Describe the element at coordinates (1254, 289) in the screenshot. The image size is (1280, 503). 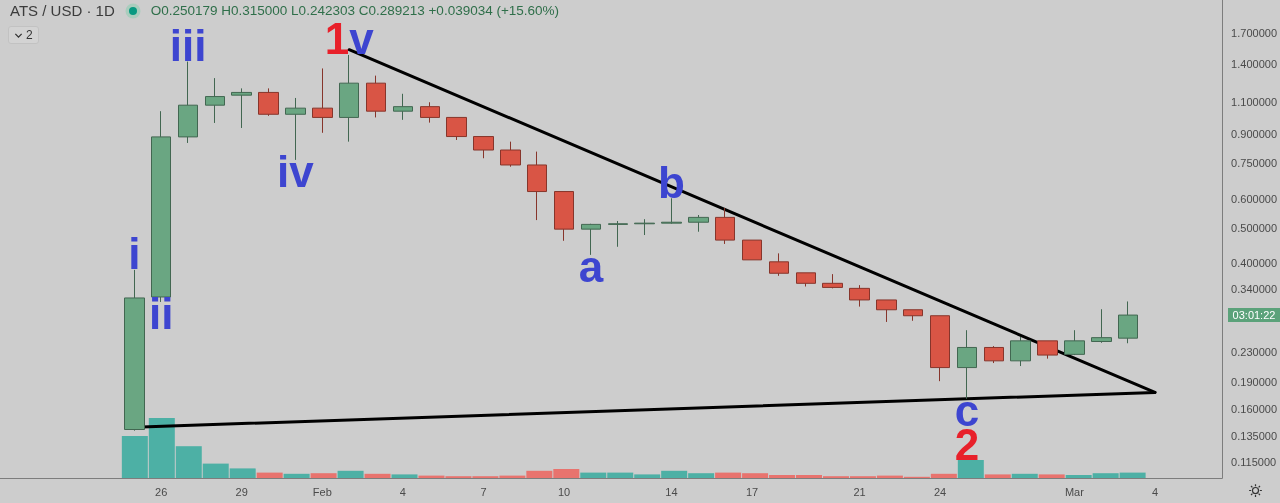
I see `y-tick-label: 0.340000` at that location.